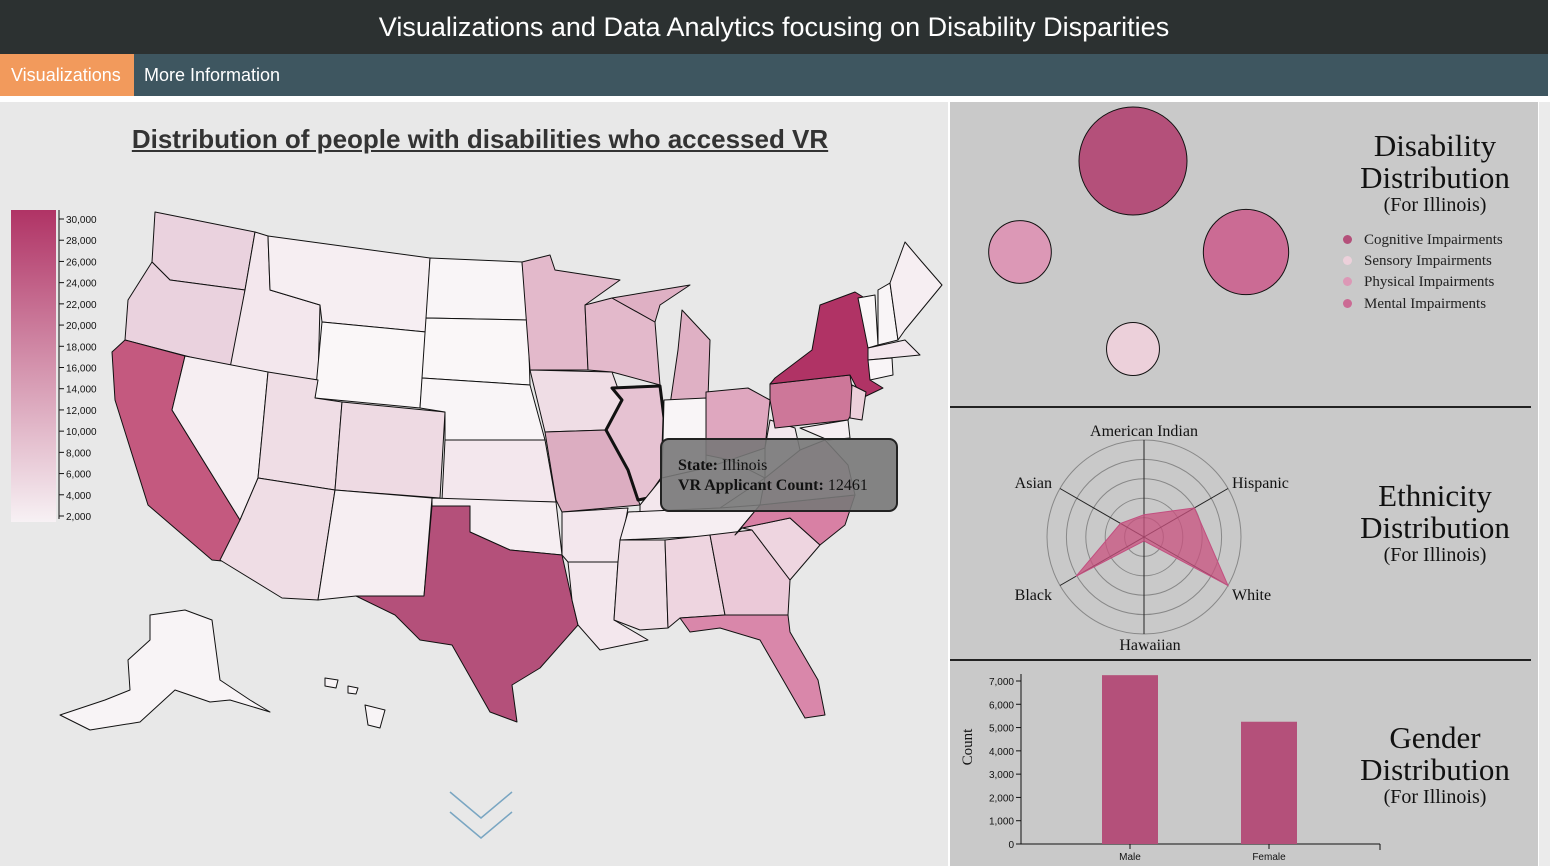  What do you see at coordinates (81, 390) in the screenshot?
I see `legend-tick-label: 14,000` at bounding box center [81, 390].